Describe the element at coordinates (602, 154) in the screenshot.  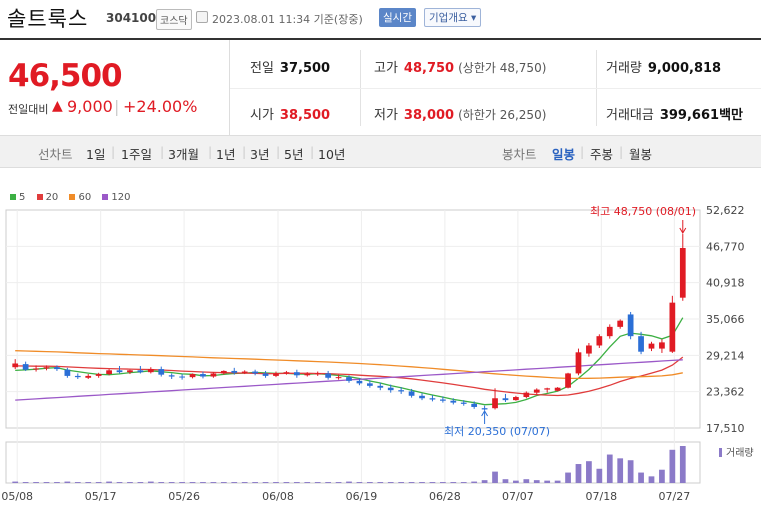
I see `tab-weekly: 주봉` at that location.